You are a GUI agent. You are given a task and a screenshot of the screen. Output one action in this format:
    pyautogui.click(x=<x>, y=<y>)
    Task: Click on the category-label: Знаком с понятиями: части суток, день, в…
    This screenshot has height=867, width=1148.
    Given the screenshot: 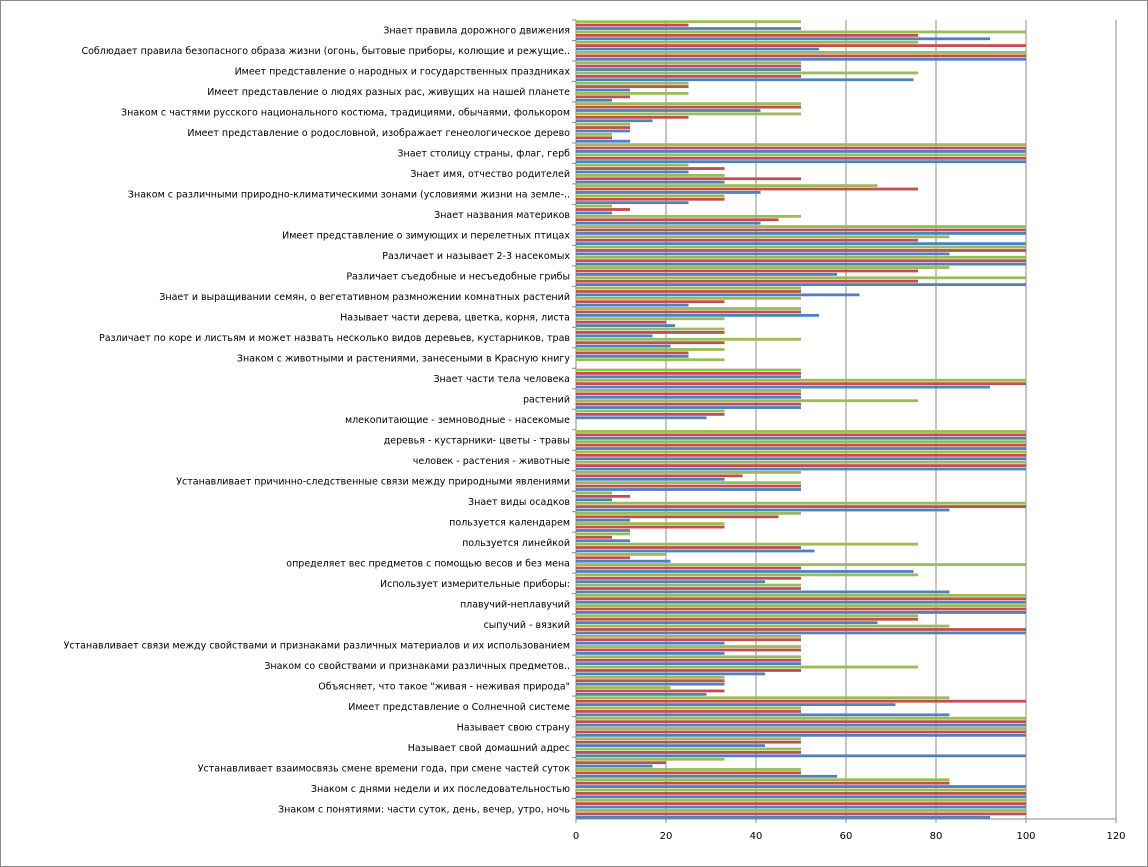 What is the action you would take?
    pyautogui.click(x=424, y=809)
    